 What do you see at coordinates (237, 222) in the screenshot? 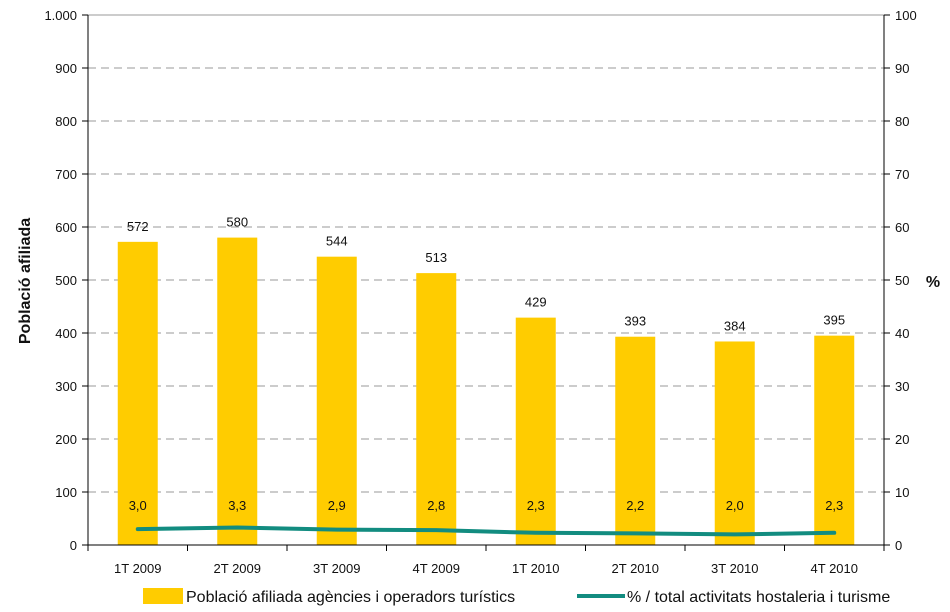
I see `bar-value-label: 580` at bounding box center [237, 222].